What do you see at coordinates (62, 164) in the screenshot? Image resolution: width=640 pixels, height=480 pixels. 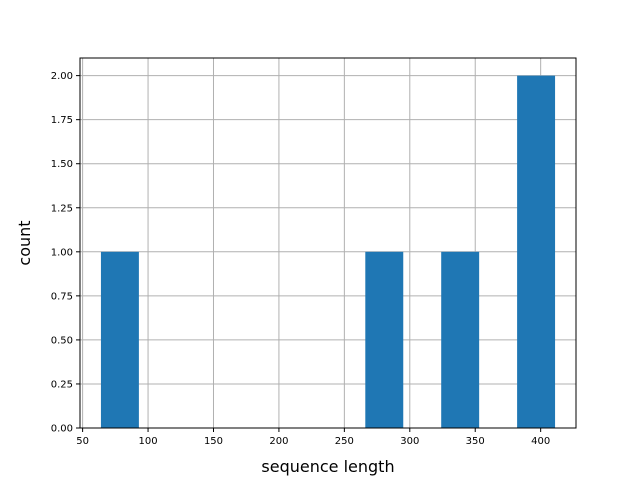 I see `y-tick-label: 1.50` at bounding box center [62, 164].